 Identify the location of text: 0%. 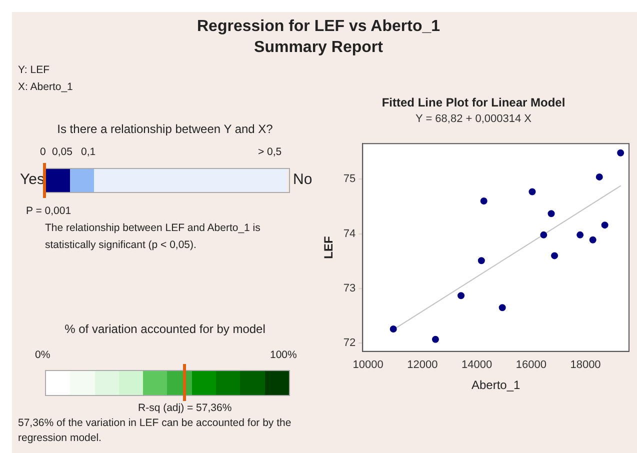
(42, 355).